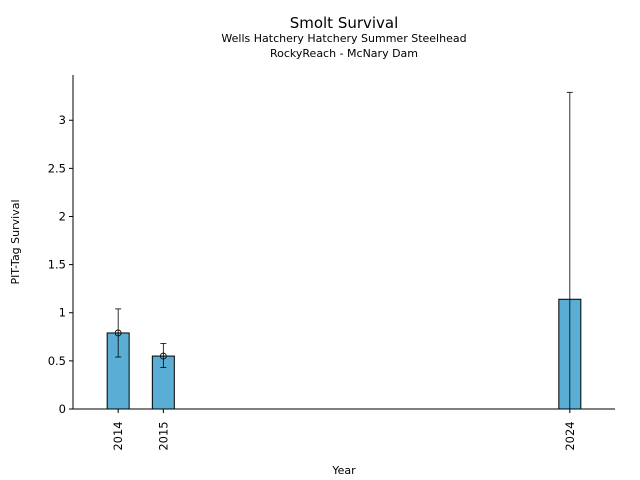 The image size is (640, 480). I want to click on x-tick-label: 2015, so click(163, 435).